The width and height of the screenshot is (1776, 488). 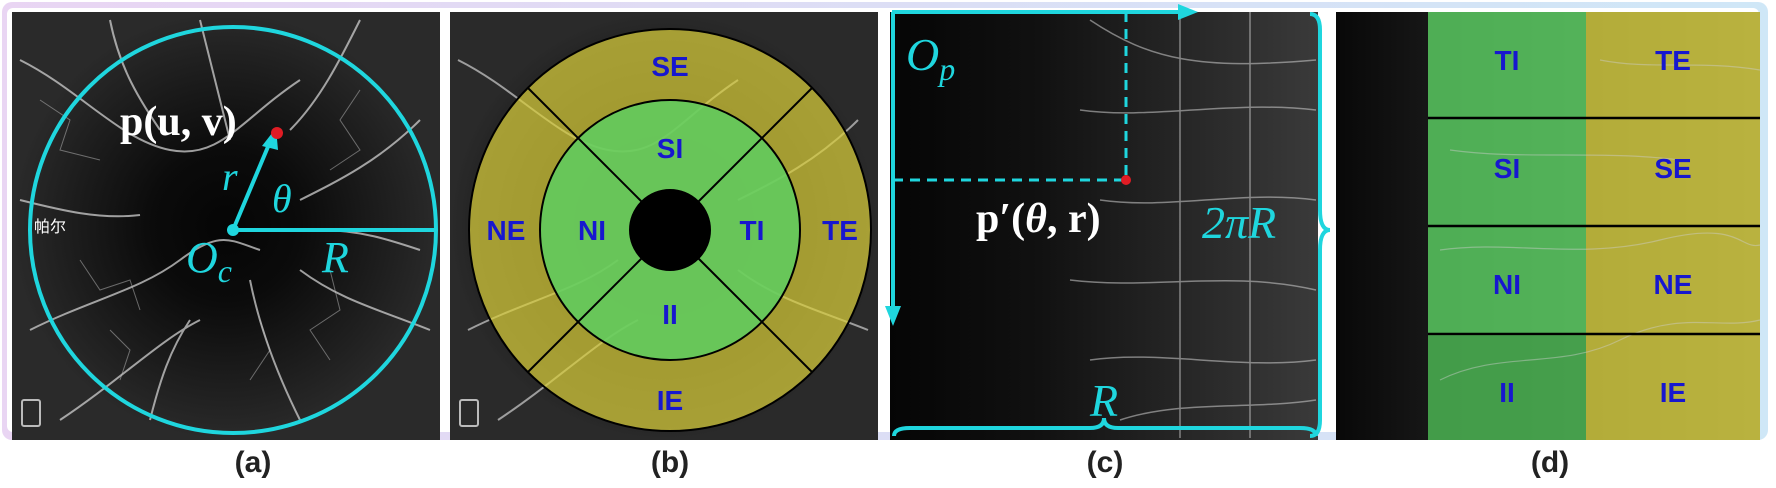 I want to click on row2-left-label: SI, so click(x=1507, y=168).